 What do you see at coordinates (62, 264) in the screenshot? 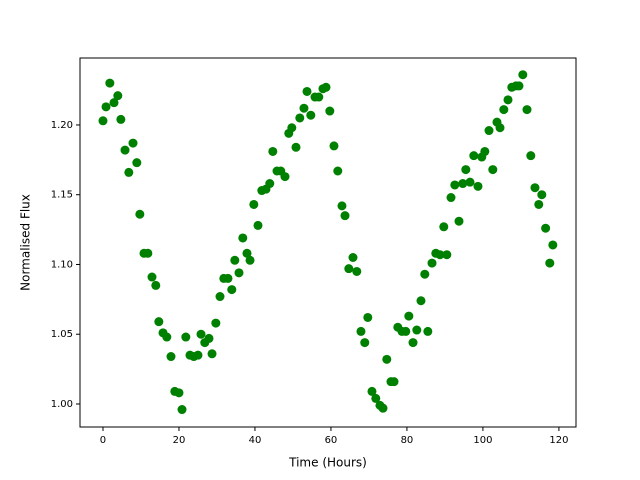
I see `y-tick-label: 1.10` at bounding box center [62, 264].